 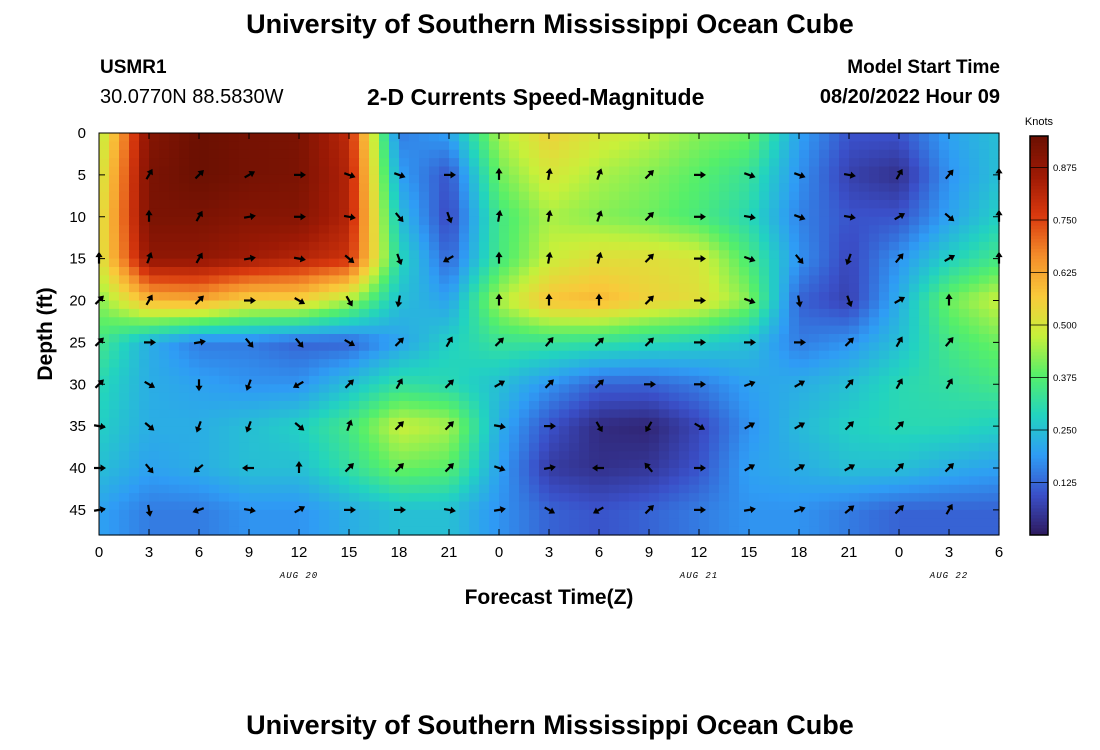 What do you see at coordinates (299, 552) in the screenshot?
I see `x-tick-label: 12` at bounding box center [299, 552].